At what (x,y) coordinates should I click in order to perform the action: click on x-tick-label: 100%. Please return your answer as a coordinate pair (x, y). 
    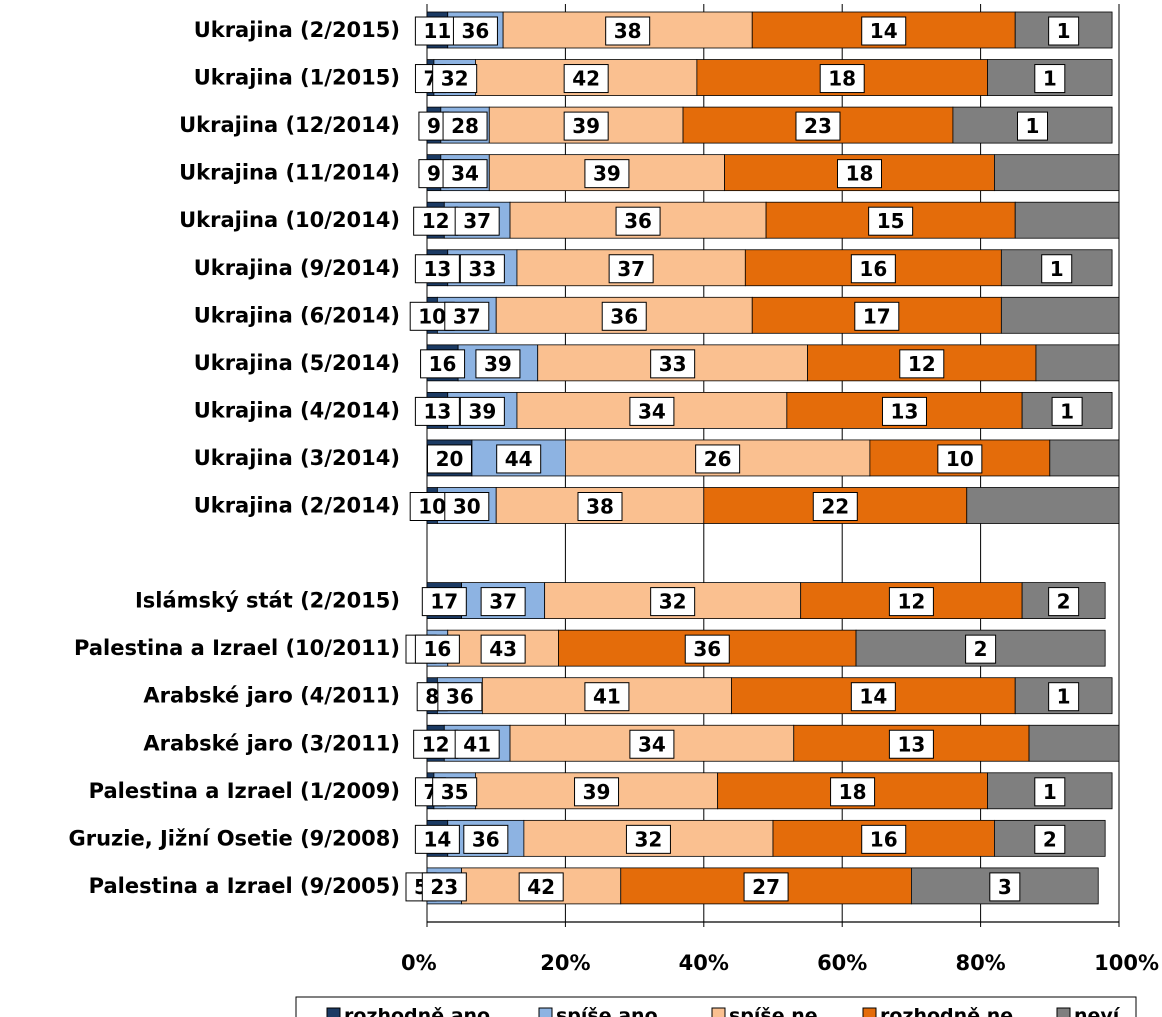
    Looking at the image, I should click on (1126, 963).